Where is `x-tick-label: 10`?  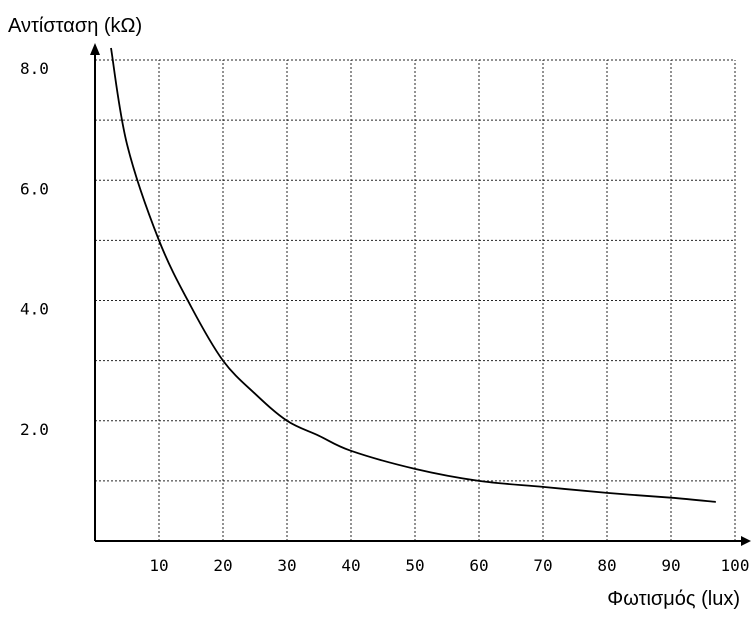
x-tick-label: 10 is located at coordinates (158, 565).